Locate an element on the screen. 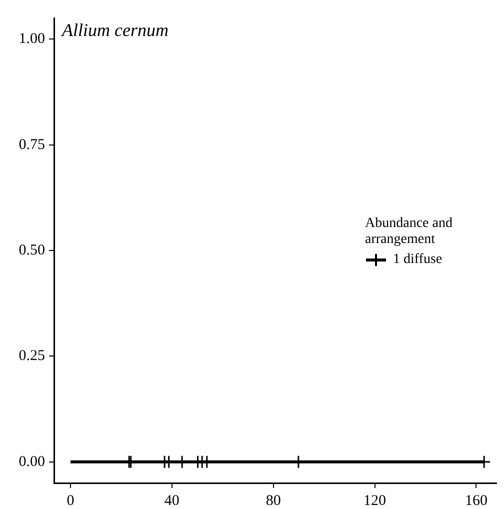 The width and height of the screenshot is (504, 509). y-tick-label: 0.00 is located at coordinates (31, 462).